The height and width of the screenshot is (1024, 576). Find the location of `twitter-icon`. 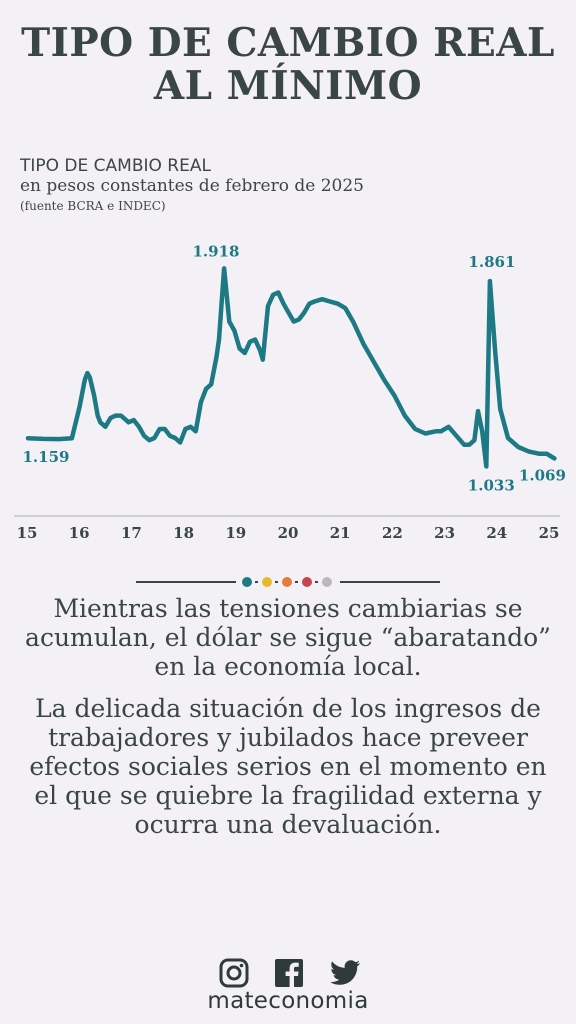

twitter-icon is located at coordinates (345, 973).